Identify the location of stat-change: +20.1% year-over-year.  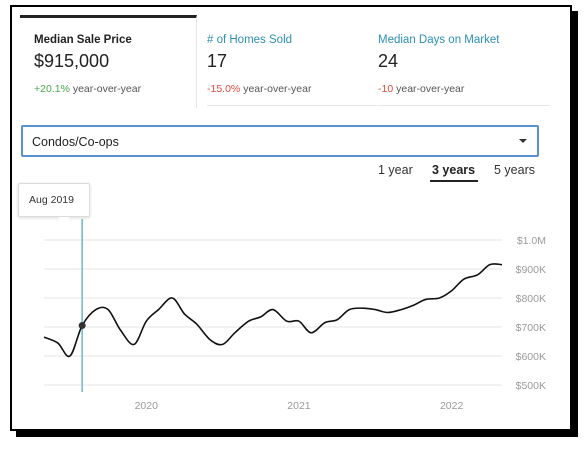
(87, 89).